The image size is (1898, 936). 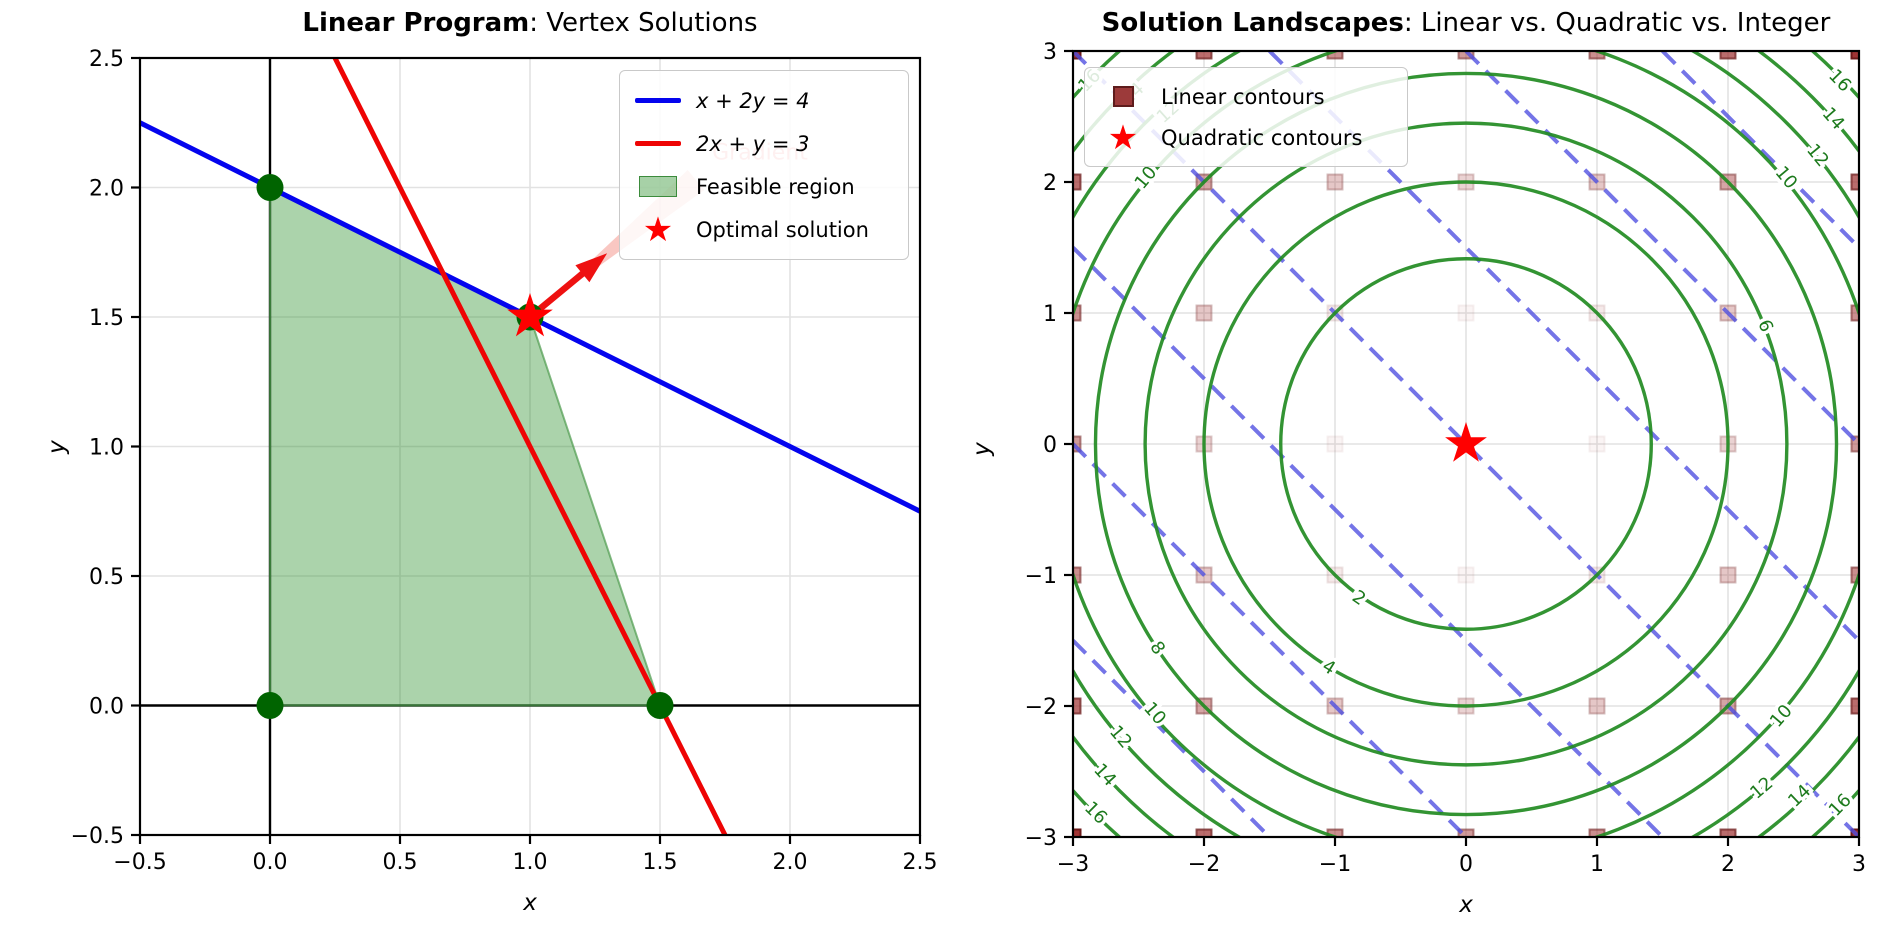 I want to click on x-tick-label: 1.0, so click(x=530, y=862).